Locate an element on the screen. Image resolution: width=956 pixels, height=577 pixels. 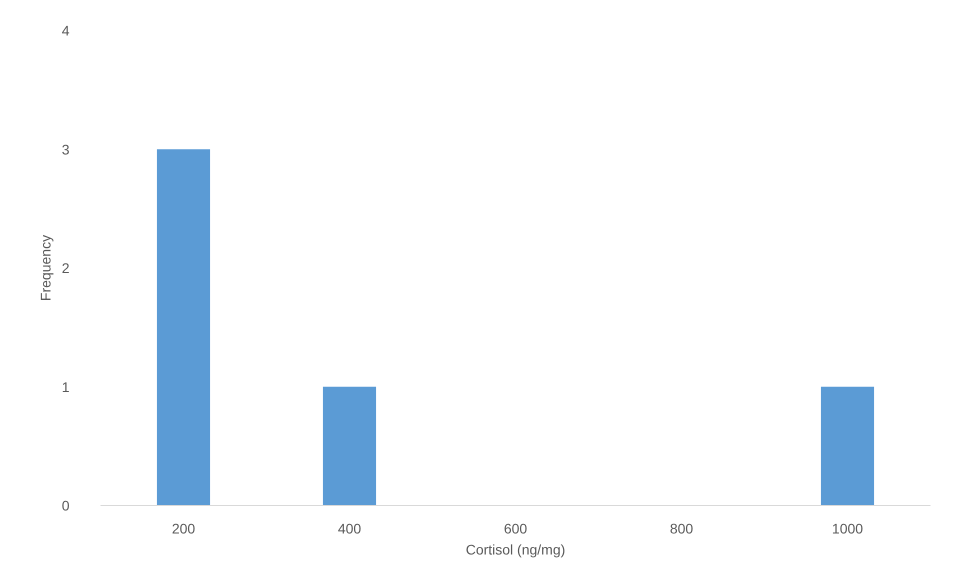
y-tick-label: 4 is located at coordinates (66, 30).